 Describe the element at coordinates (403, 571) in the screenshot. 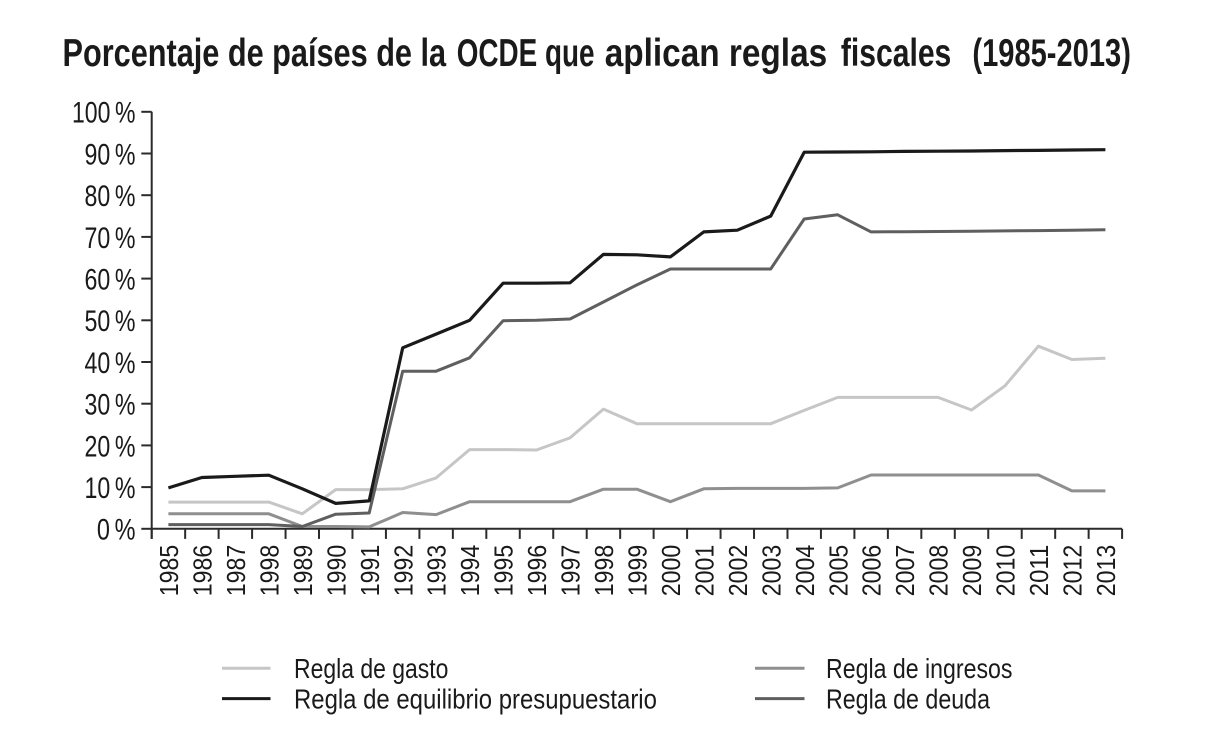

I see `svg-text: 1992` at that location.